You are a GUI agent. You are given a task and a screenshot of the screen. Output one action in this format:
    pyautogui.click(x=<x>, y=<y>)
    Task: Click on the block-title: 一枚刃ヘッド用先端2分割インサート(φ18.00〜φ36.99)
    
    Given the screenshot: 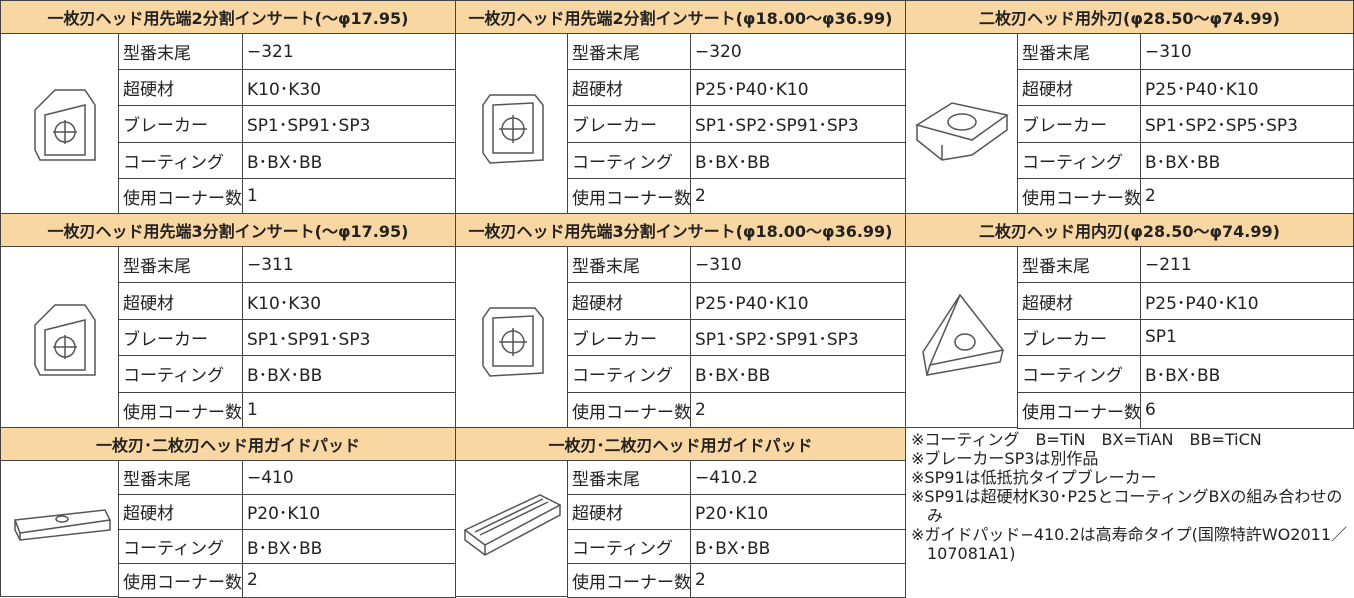 What is the action you would take?
    pyautogui.click(x=680, y=17)
    